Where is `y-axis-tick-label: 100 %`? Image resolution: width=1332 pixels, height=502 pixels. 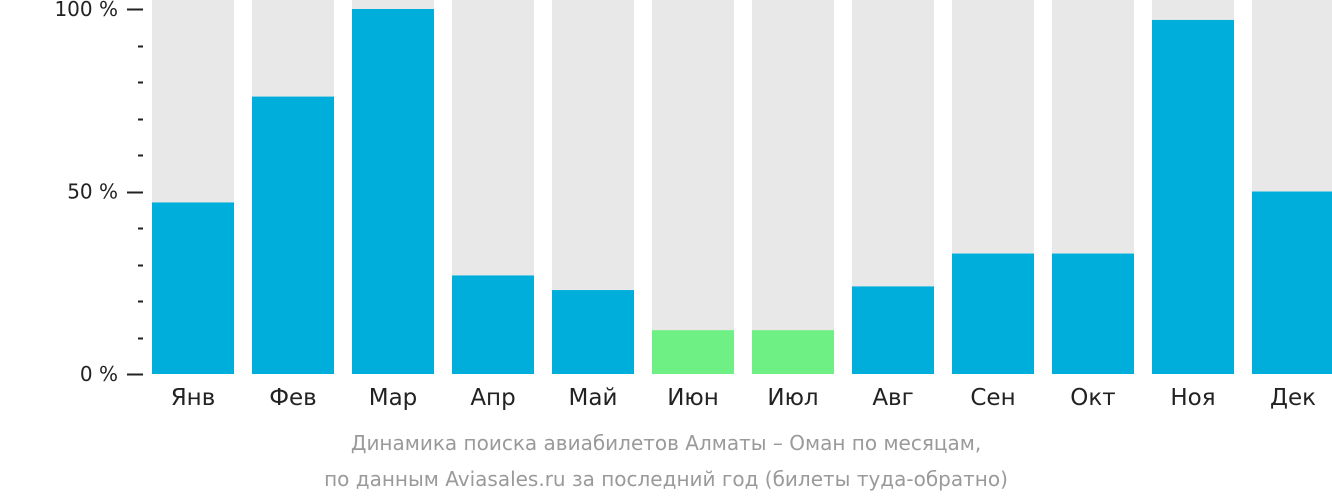 y-axis-tick-label: 100 % is located at coordinates (86, 10).